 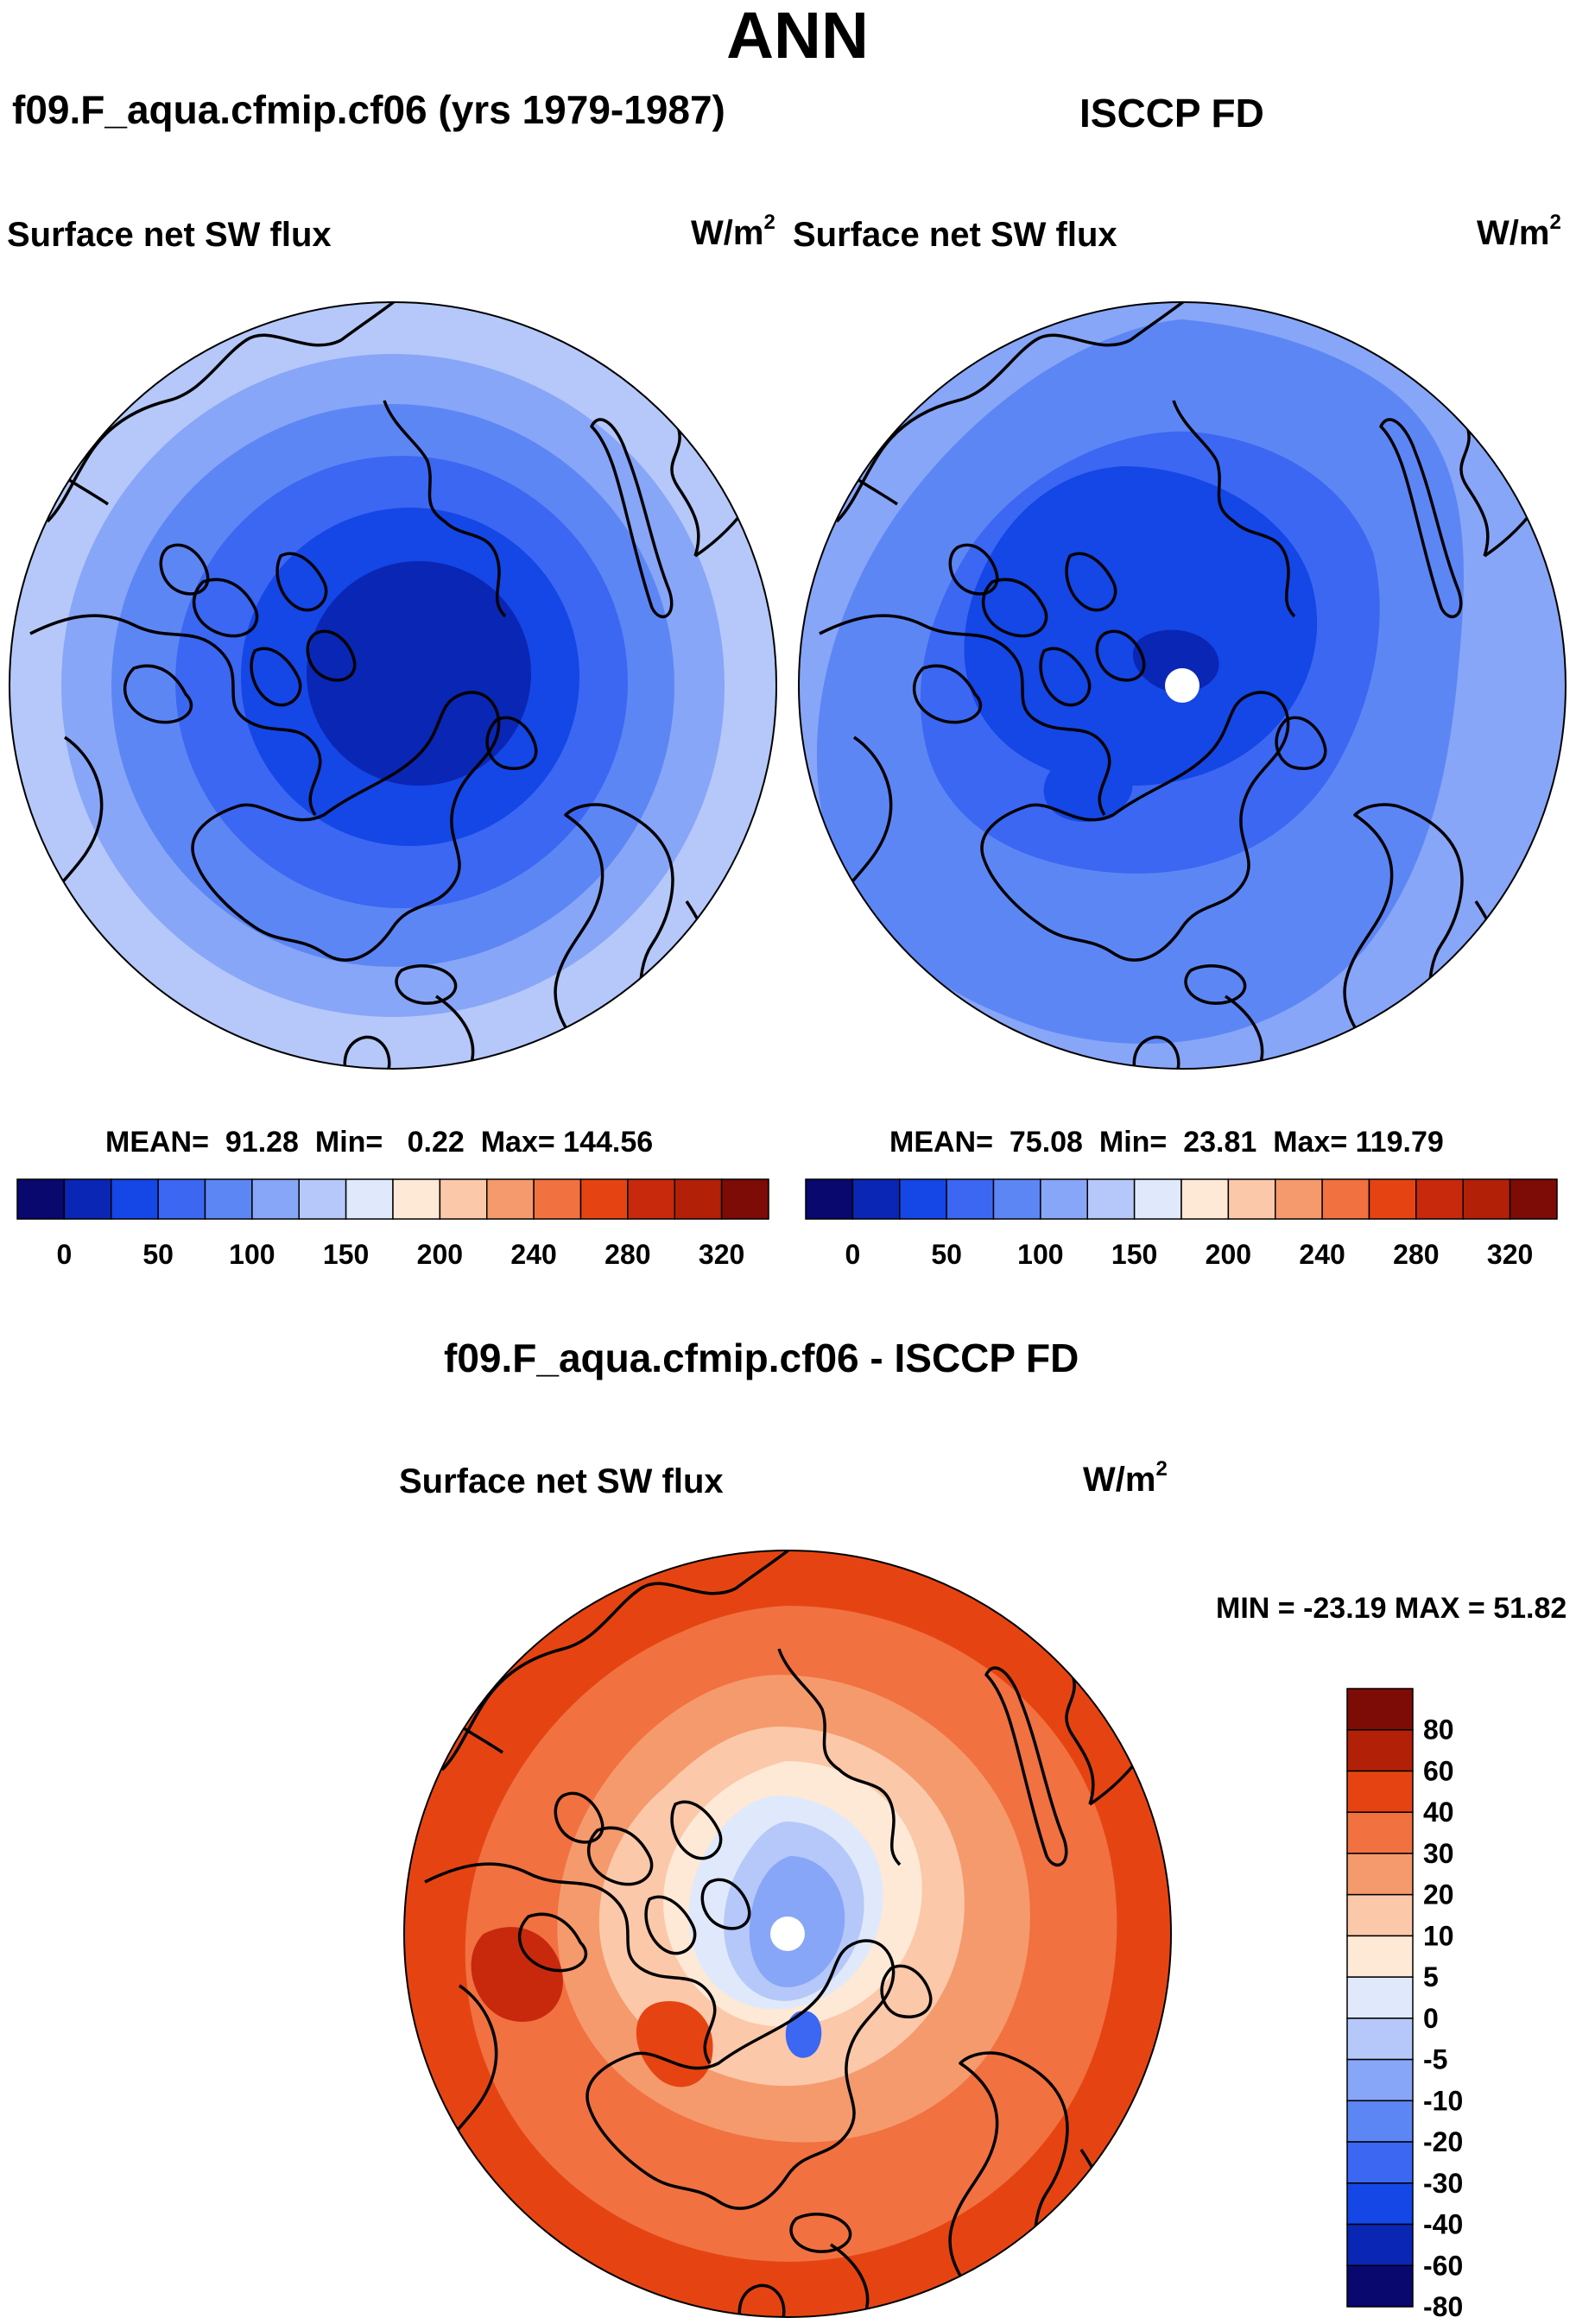 What do you see at coordinates (169, 235) in the screenshot?
I see `model-field-label: Surface net SW flux` at bounding box center [169, 235].